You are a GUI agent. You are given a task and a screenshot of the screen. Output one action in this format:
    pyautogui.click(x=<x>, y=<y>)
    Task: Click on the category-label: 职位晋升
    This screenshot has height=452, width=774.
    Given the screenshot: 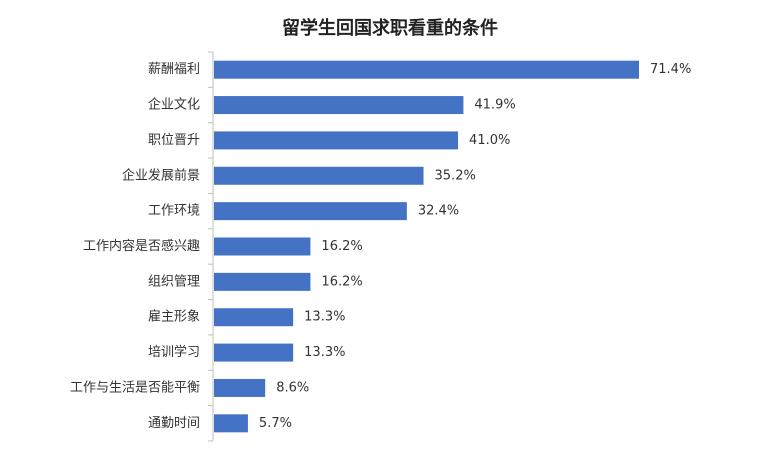 What is the action you would take?
    pyautogui.click(x=174, y=140)
    